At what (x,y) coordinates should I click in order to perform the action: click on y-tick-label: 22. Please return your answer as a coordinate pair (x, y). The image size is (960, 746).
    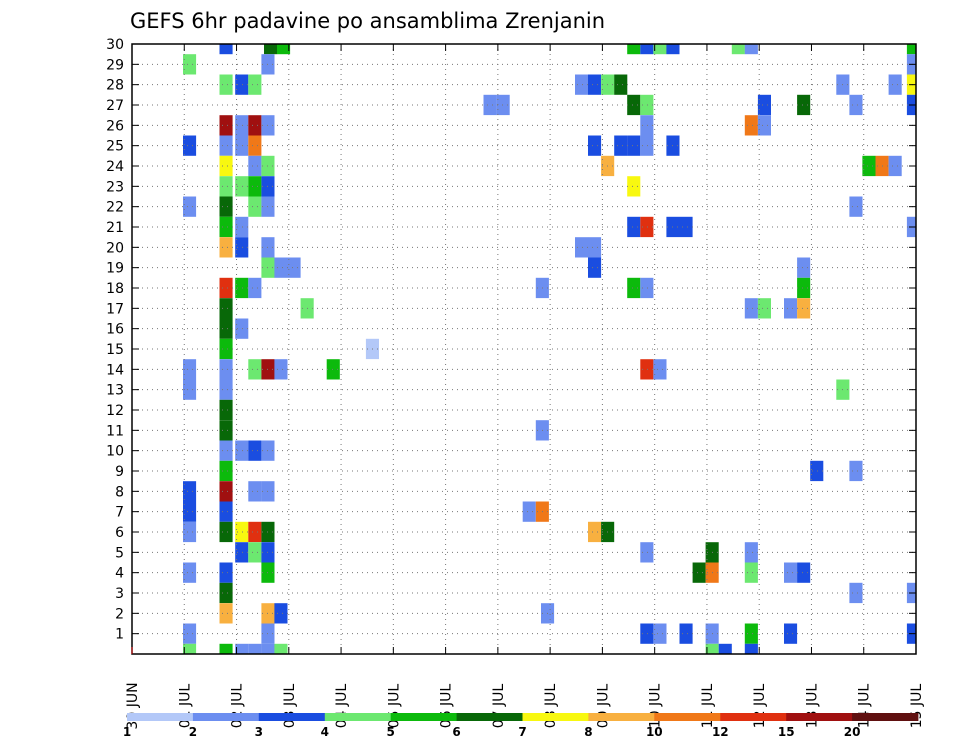
    Looking at the image, I should click on (115, 208).